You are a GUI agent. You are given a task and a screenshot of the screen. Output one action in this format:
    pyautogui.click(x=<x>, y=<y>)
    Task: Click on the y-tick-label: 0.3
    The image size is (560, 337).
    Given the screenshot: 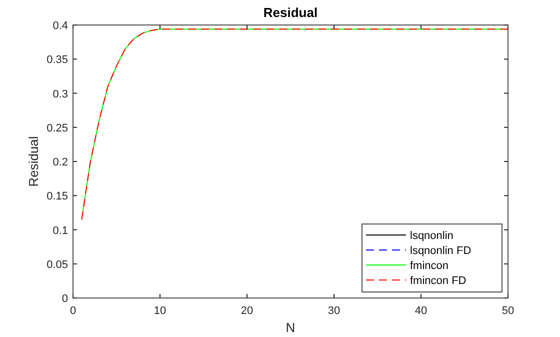 What is the action you would take?
    pyautogui.click(x=60, y=94)
    